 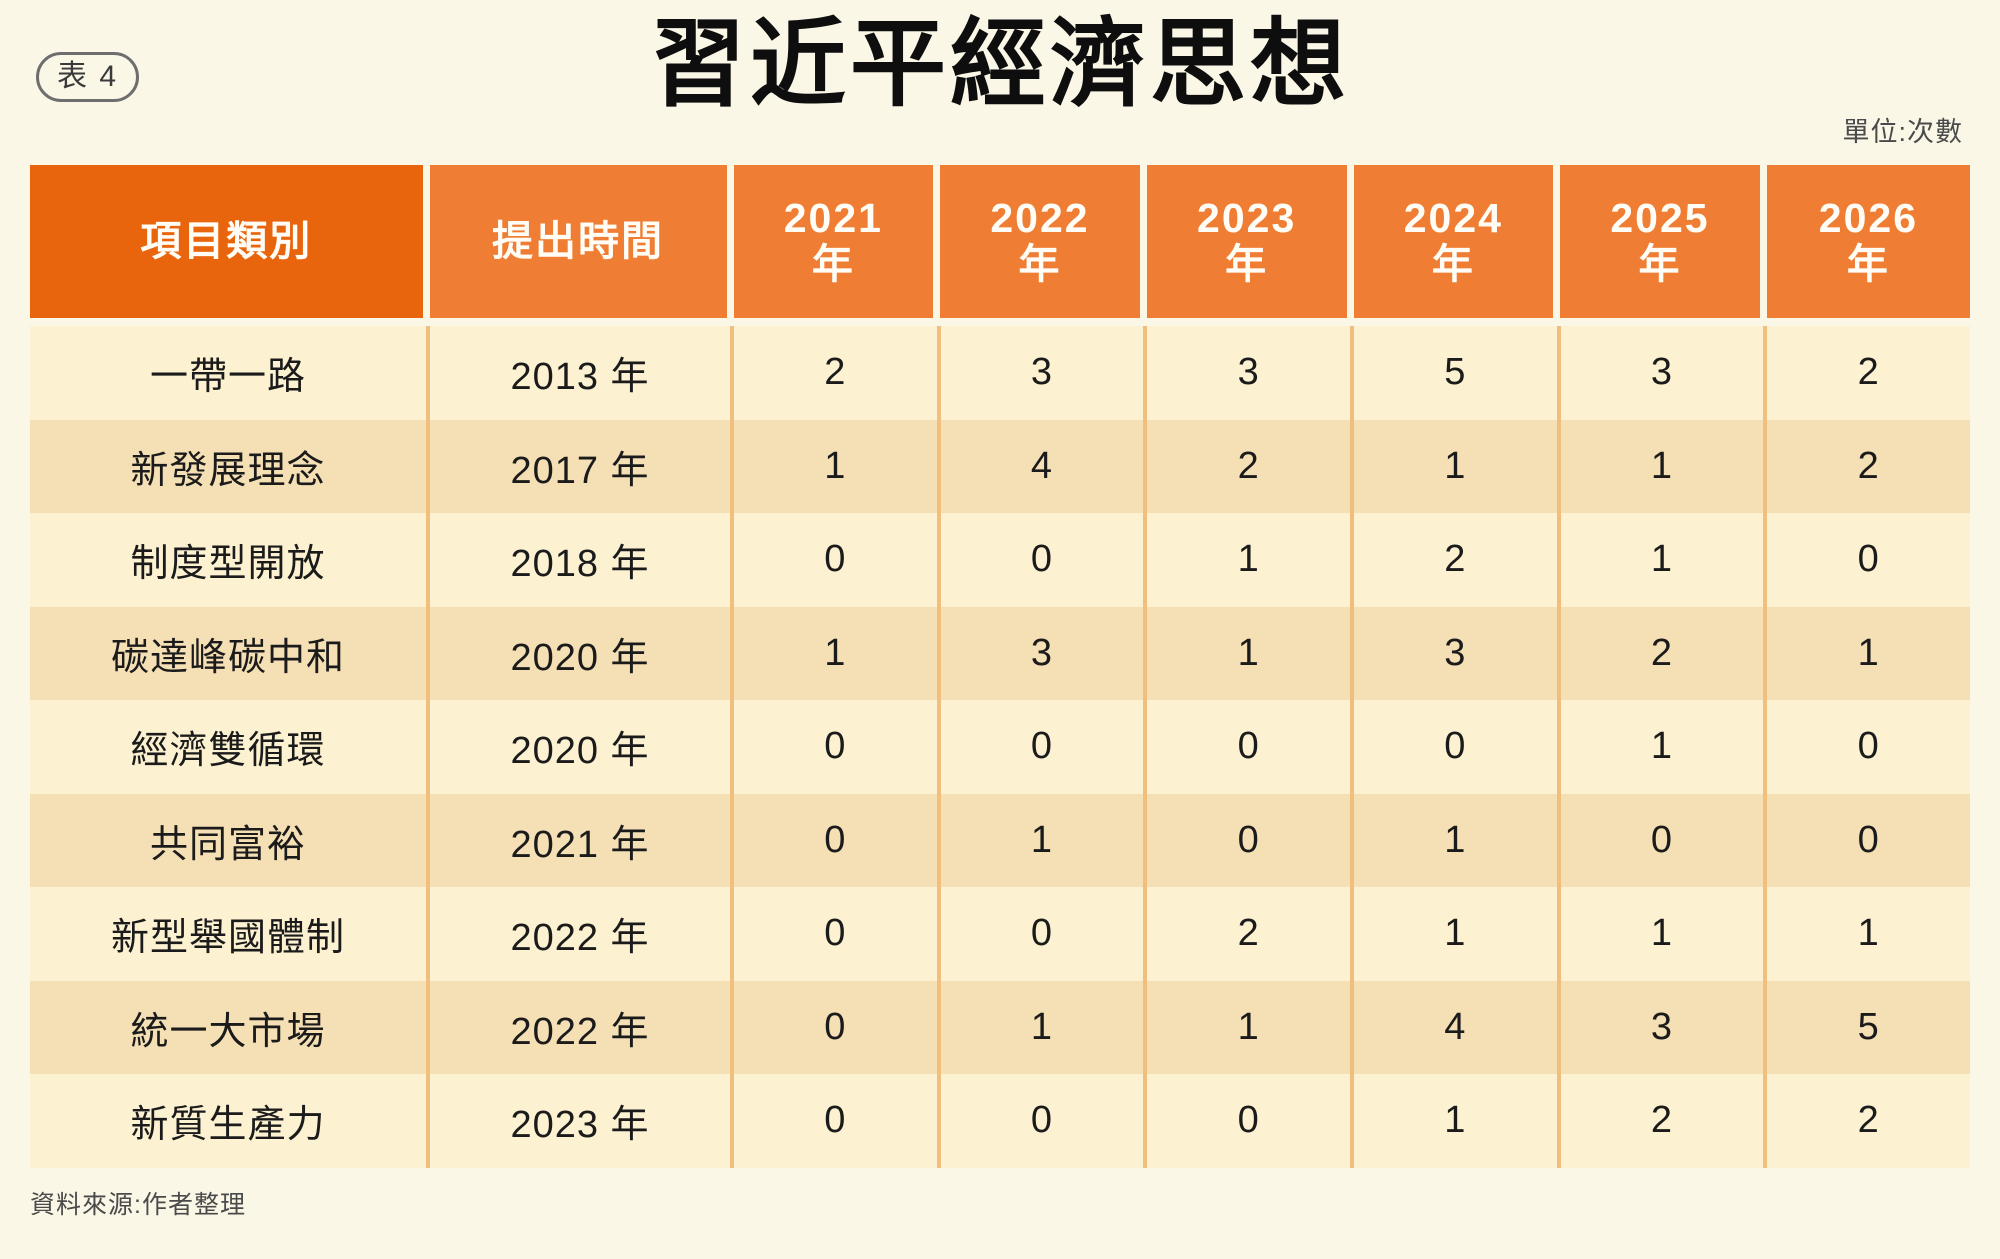 I want to click on table-number-badge: 表 4, so click(x=88, y=77).